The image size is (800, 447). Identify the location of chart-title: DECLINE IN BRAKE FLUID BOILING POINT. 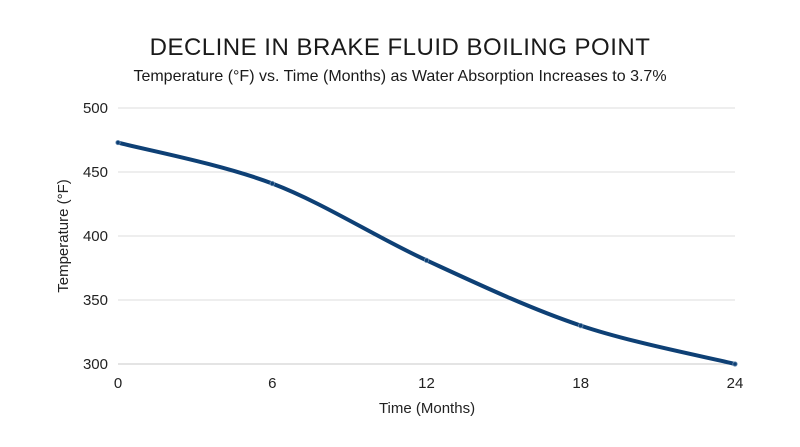
(400, 47).